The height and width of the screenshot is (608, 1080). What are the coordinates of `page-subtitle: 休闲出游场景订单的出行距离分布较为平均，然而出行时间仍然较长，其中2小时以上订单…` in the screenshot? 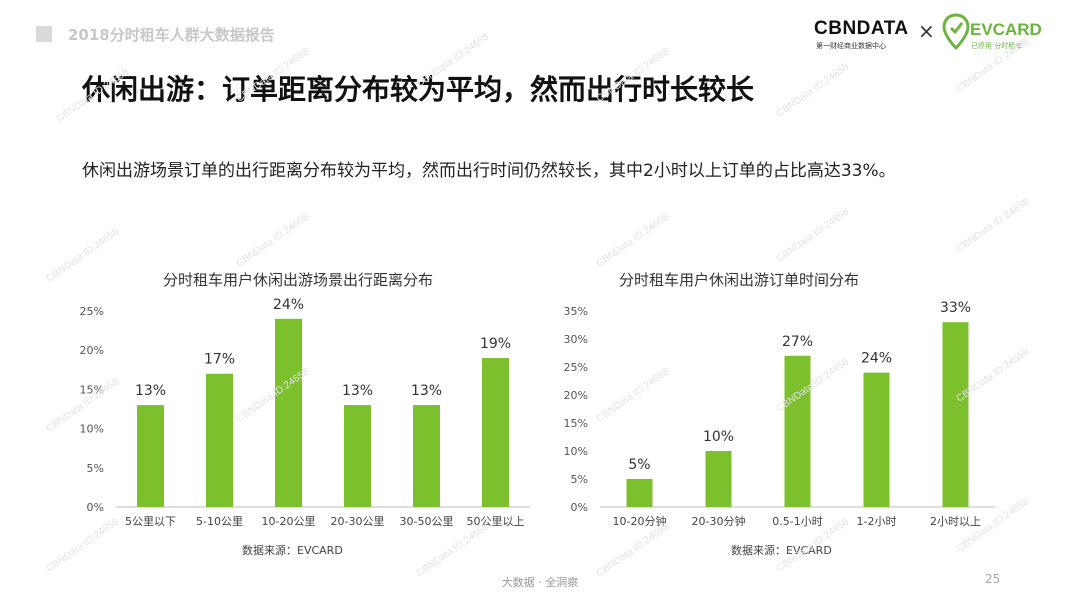 It's located at (489, 171).